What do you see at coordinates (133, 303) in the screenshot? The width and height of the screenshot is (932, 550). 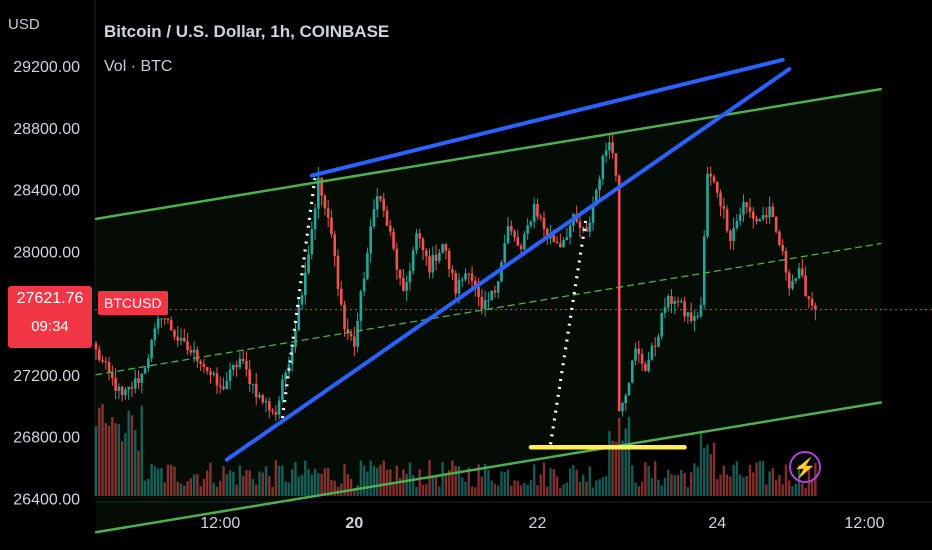 I see `symbol-price-tag: BTCUSD` at bounding box center [133, 303].